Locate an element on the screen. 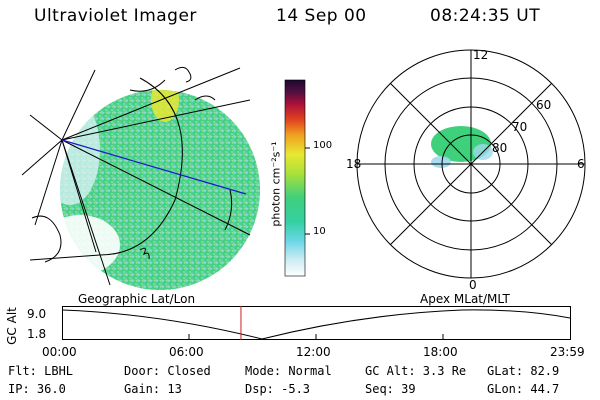  colorbar-tick-10: 10 is located at coordinates (319, 231).